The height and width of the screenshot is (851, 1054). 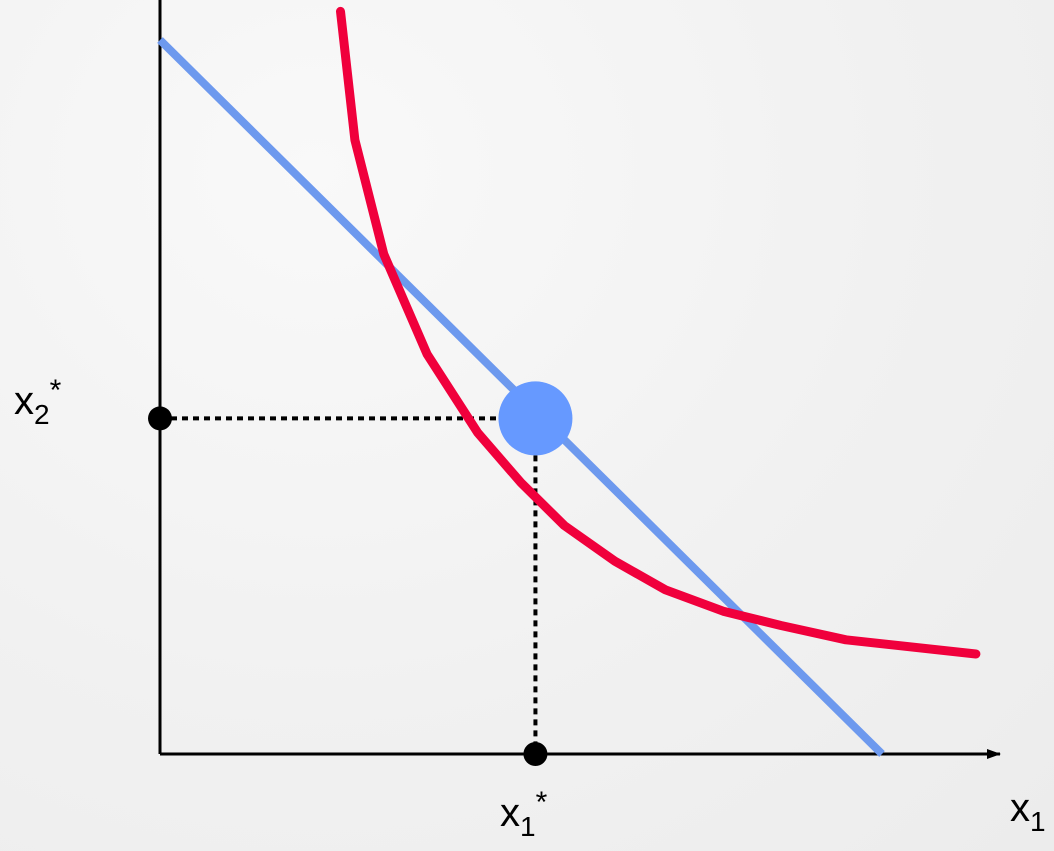 What do you see at coordinates (535, 754) in the screenshot?
I see `x1-star-marker` at bounding box center [535, 754].